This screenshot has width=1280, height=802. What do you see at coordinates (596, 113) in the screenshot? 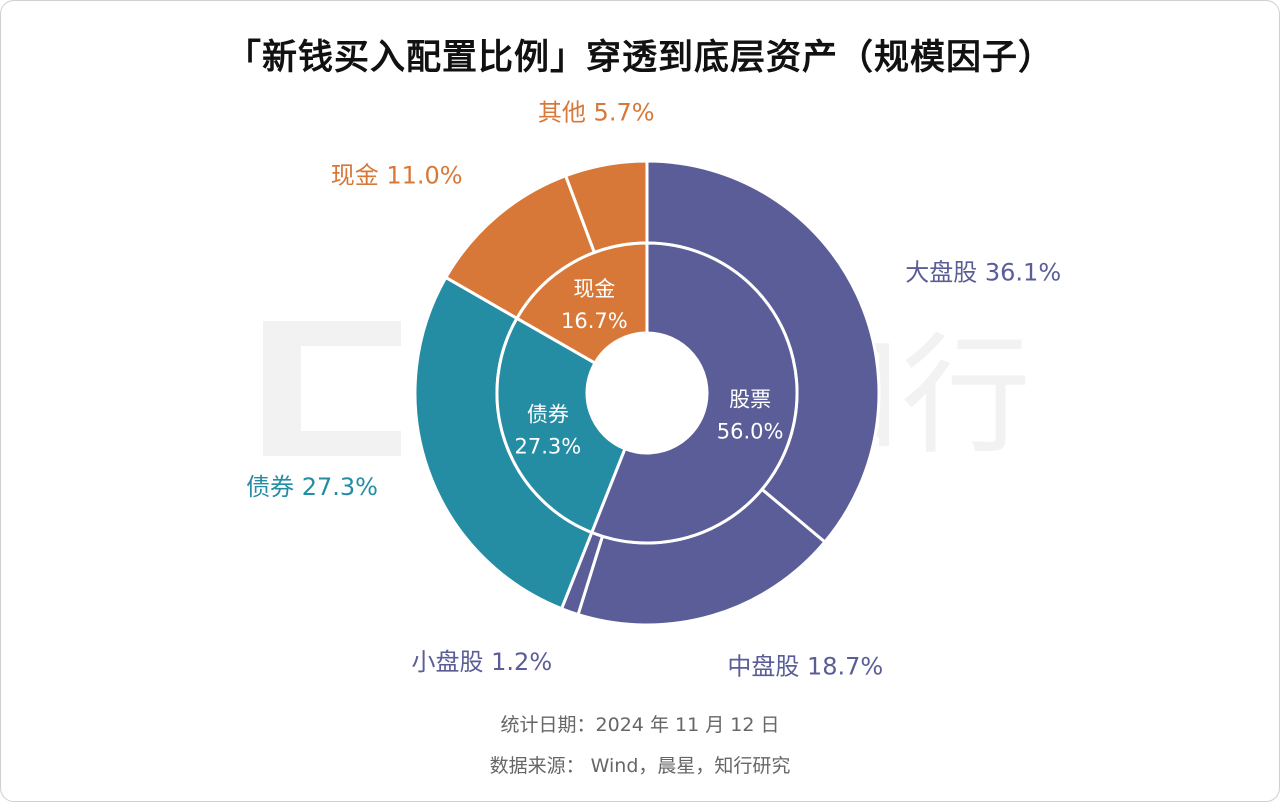
I see `outer-label-5: 其他 5.7%` at bounding box center [596, 113].